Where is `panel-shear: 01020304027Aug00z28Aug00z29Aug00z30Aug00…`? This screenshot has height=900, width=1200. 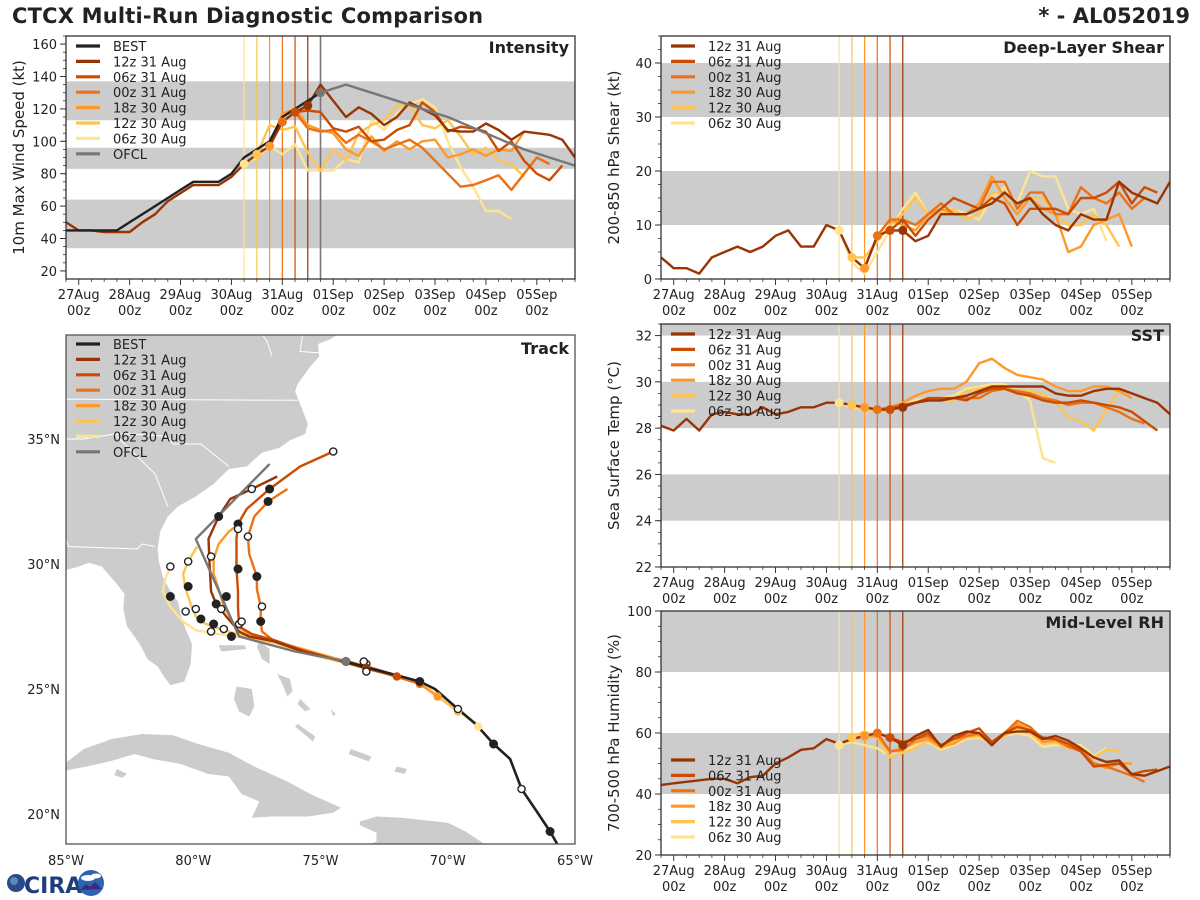 panel-shear: 01020304027Aug00z28Aug00z29Aug00z30Aug00… is located at coordinates (888, 177).